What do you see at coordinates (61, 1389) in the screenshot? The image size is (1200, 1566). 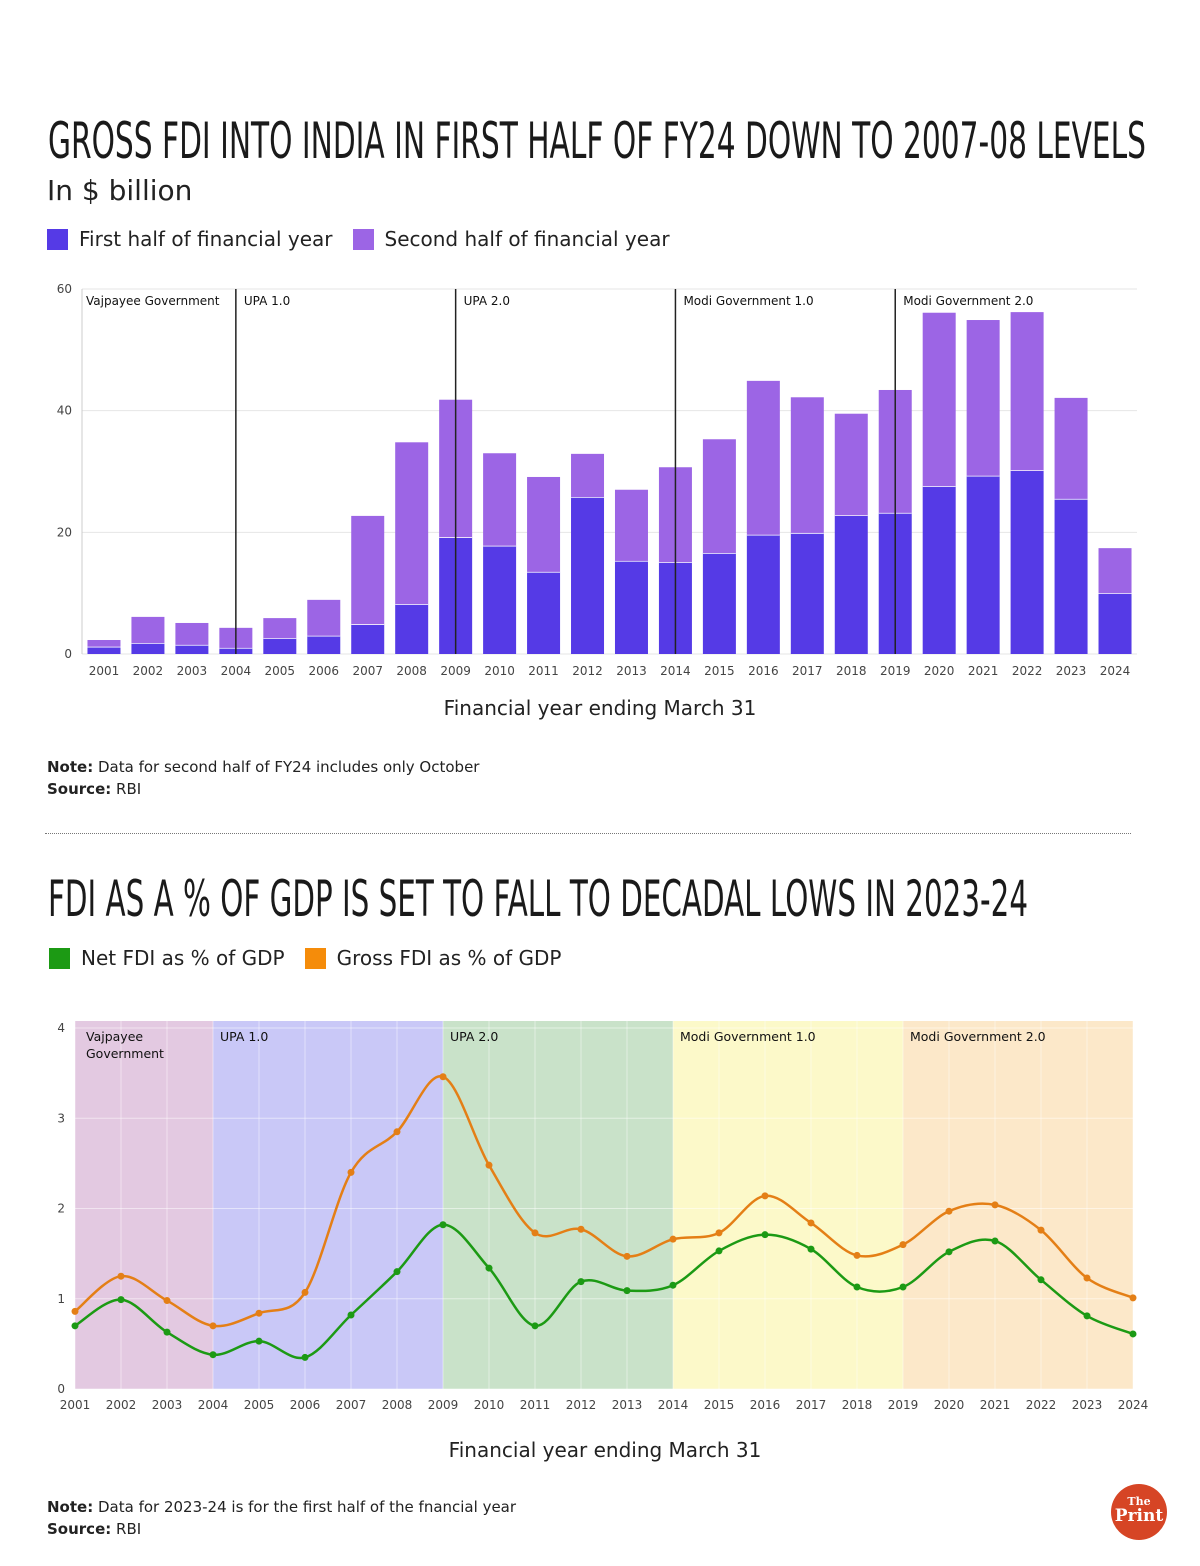 I see `y-tick-label: 0` at bounding box center [61, 1389].